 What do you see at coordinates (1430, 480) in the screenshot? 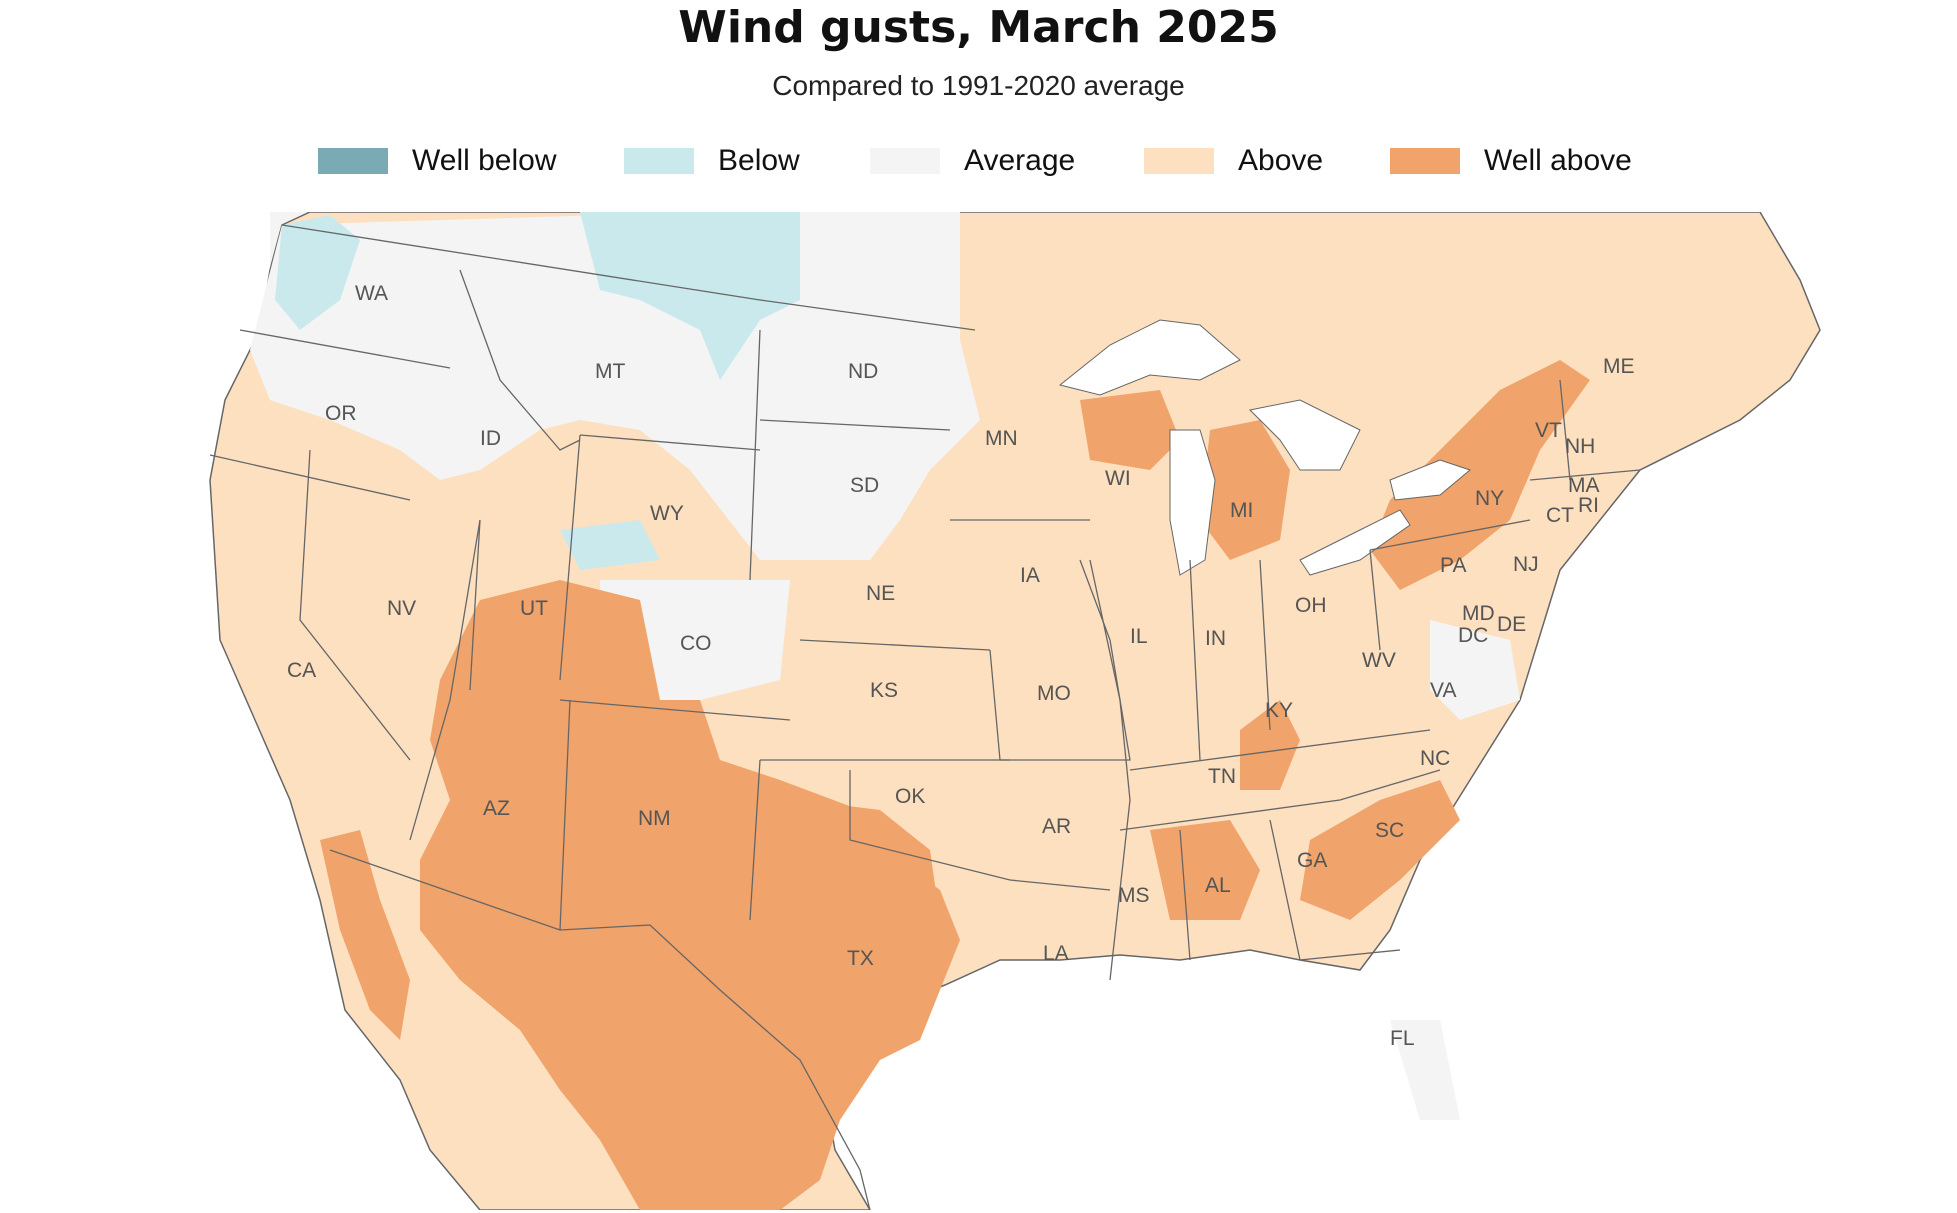
I see `lake-ontario` at bounding box center [1430, 480].